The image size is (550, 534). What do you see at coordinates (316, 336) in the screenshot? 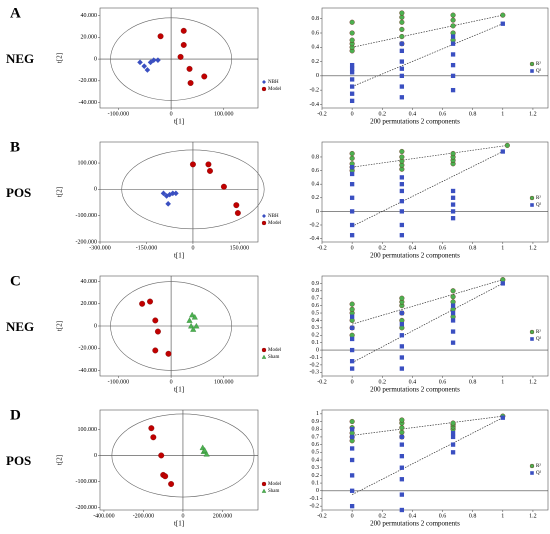
I see `y-tick-label: 0.2` at bounding box center [316, 336].